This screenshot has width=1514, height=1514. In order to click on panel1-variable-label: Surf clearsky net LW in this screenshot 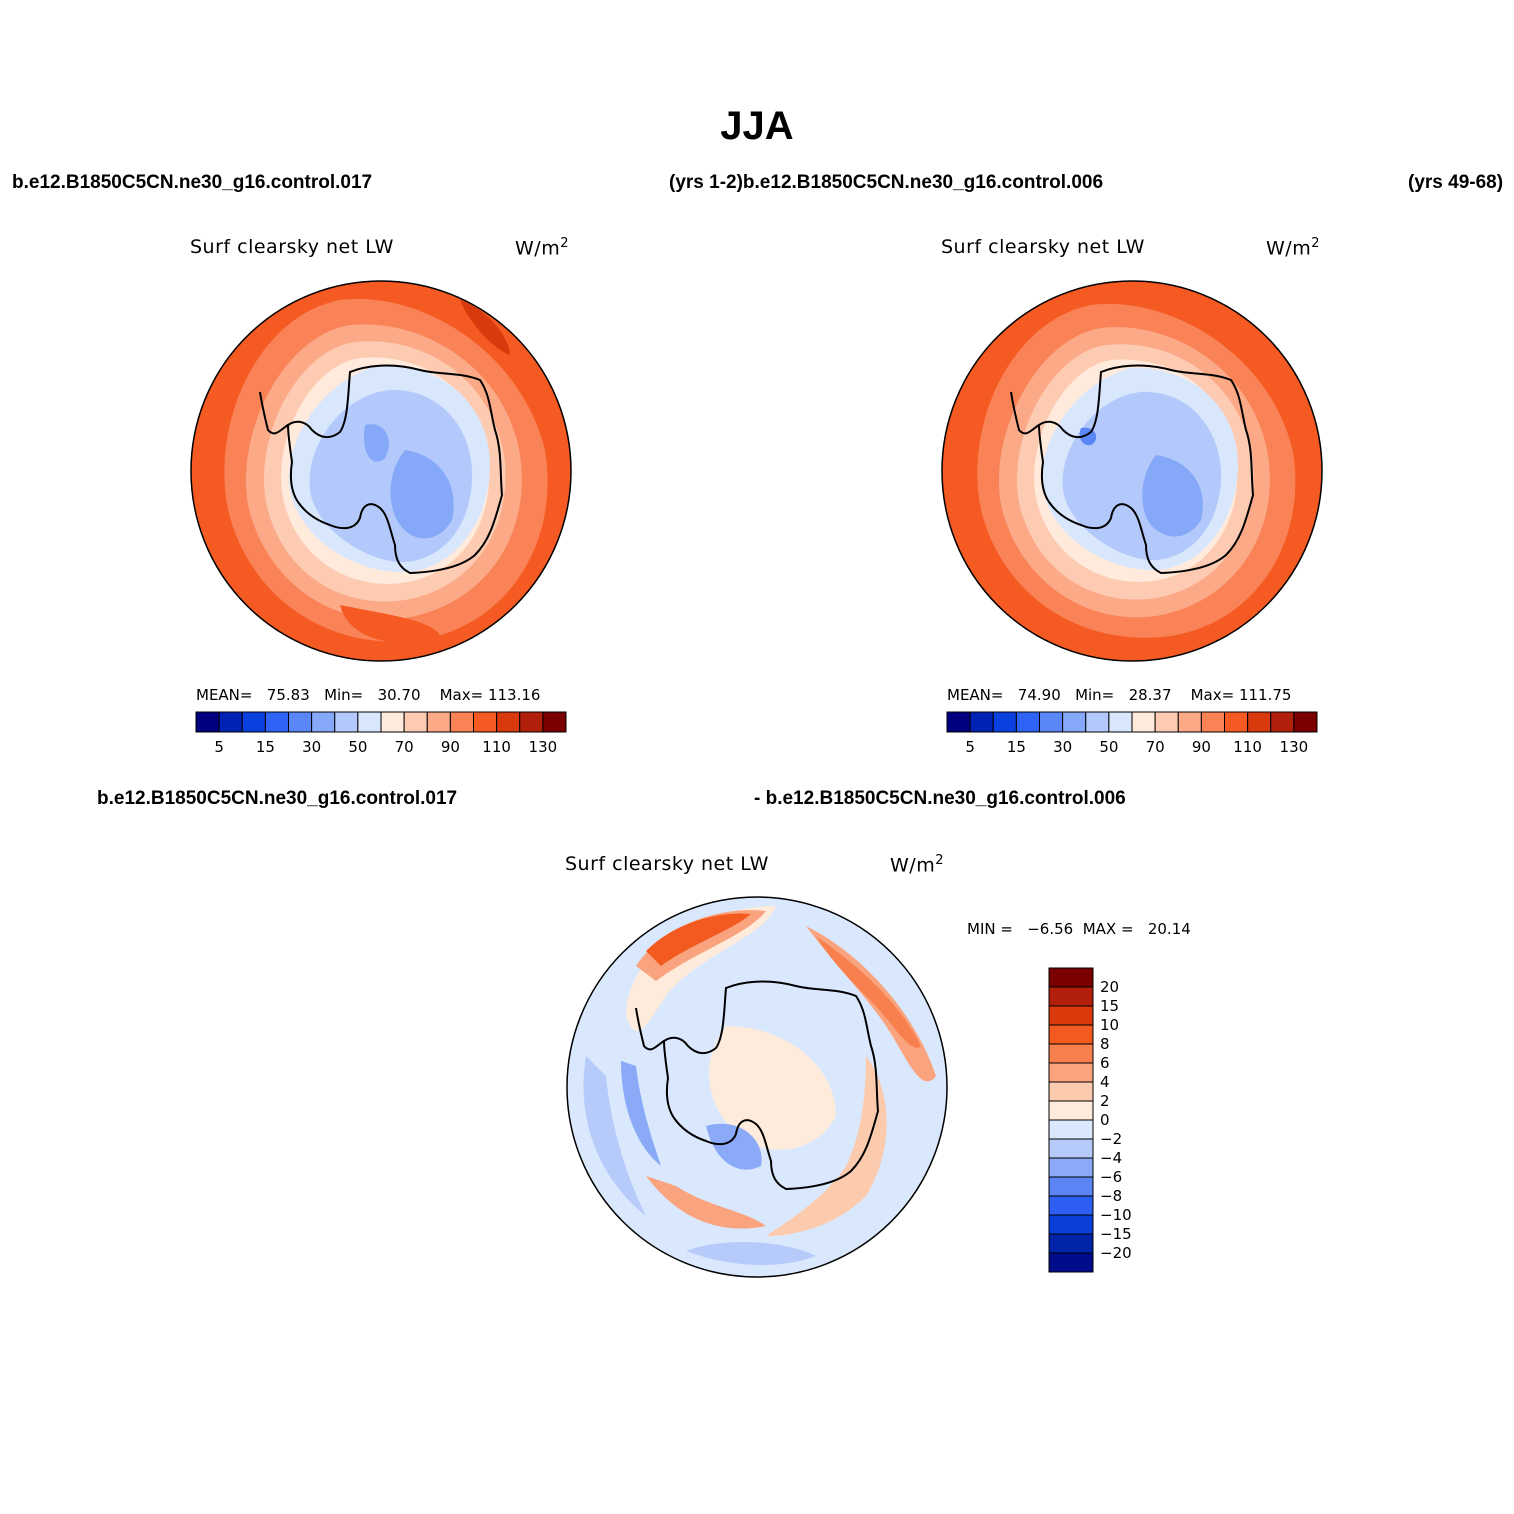, I will do `click(292, 247)`.